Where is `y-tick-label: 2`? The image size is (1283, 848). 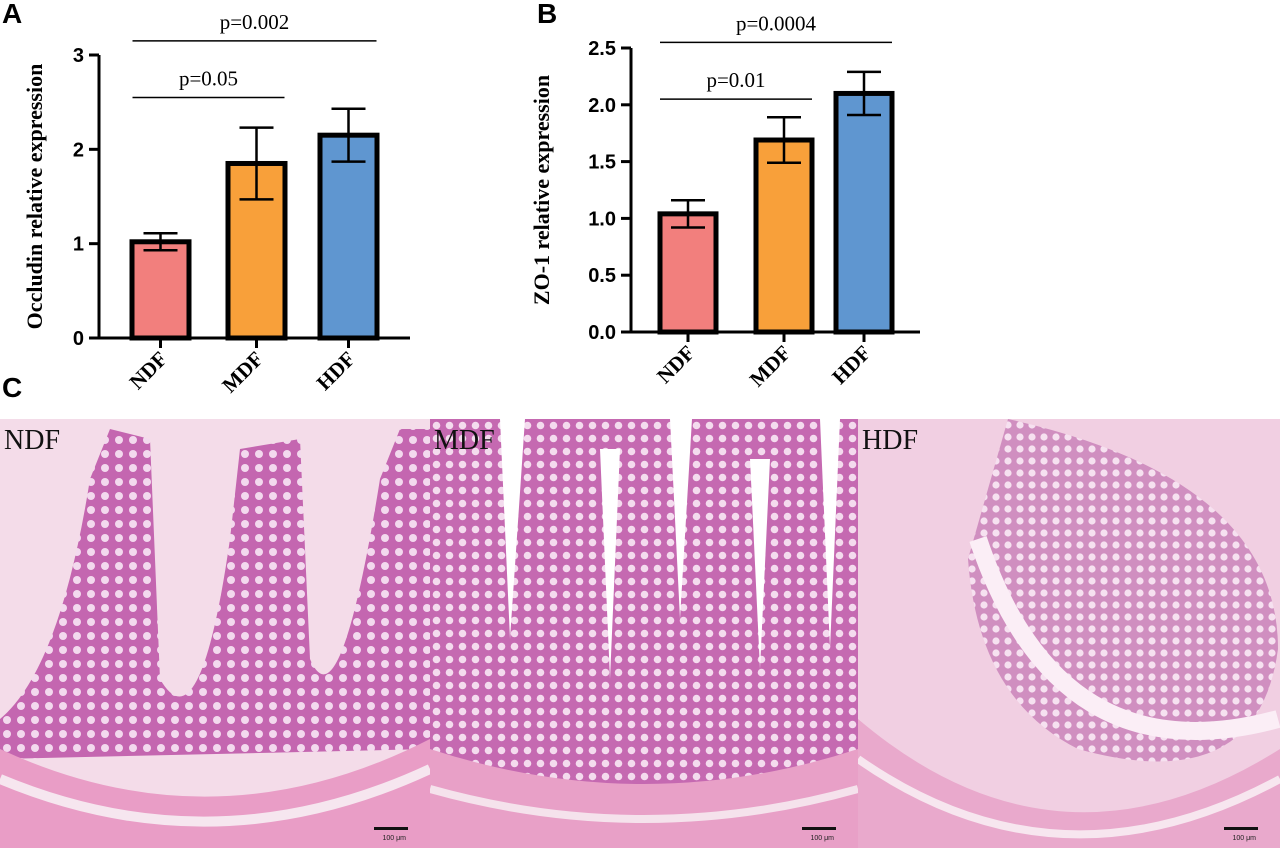 y-tick-label: 2 is located at coordinates (78, 150).